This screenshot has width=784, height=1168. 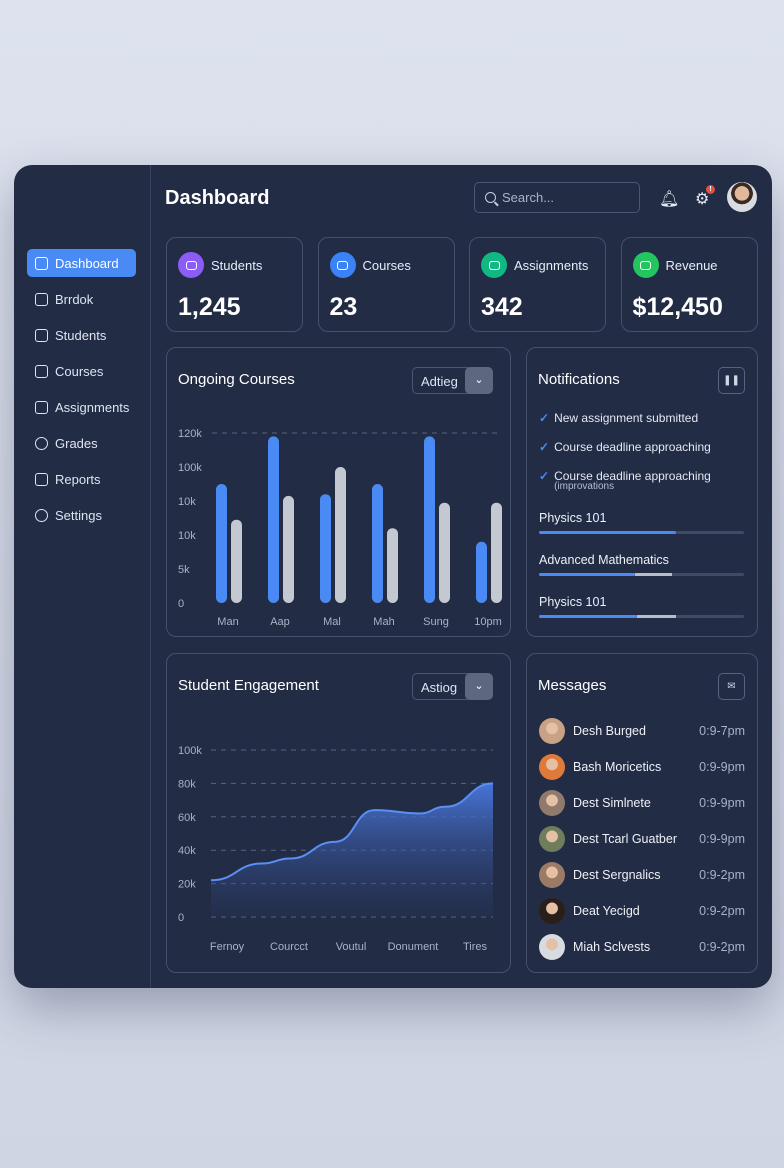 What do you see at coordinates (92, 407) in the screenshot?
I see `sidebar-item-label: Assignments` at bounding box center [92, 407].